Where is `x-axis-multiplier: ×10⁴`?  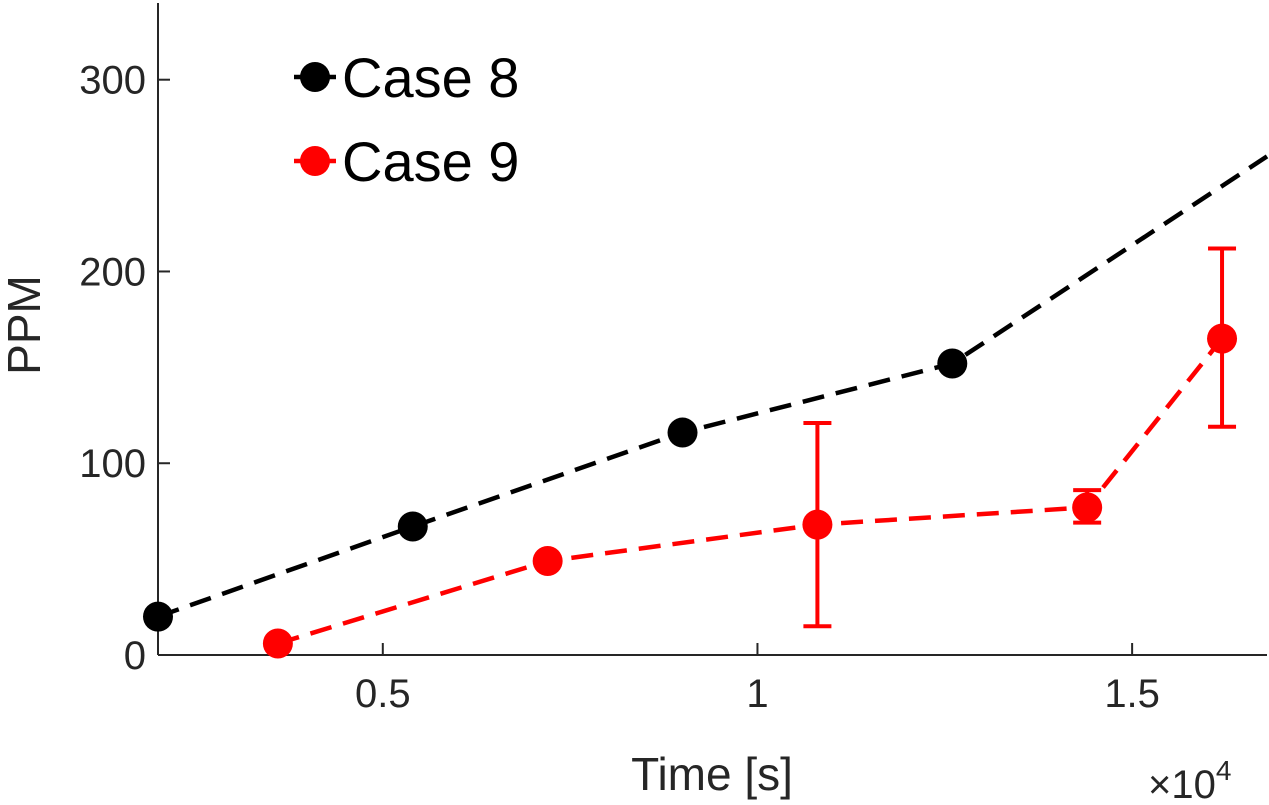
x-axis-multiplier: ×10⁴ is located at coordinates (1189, 780).